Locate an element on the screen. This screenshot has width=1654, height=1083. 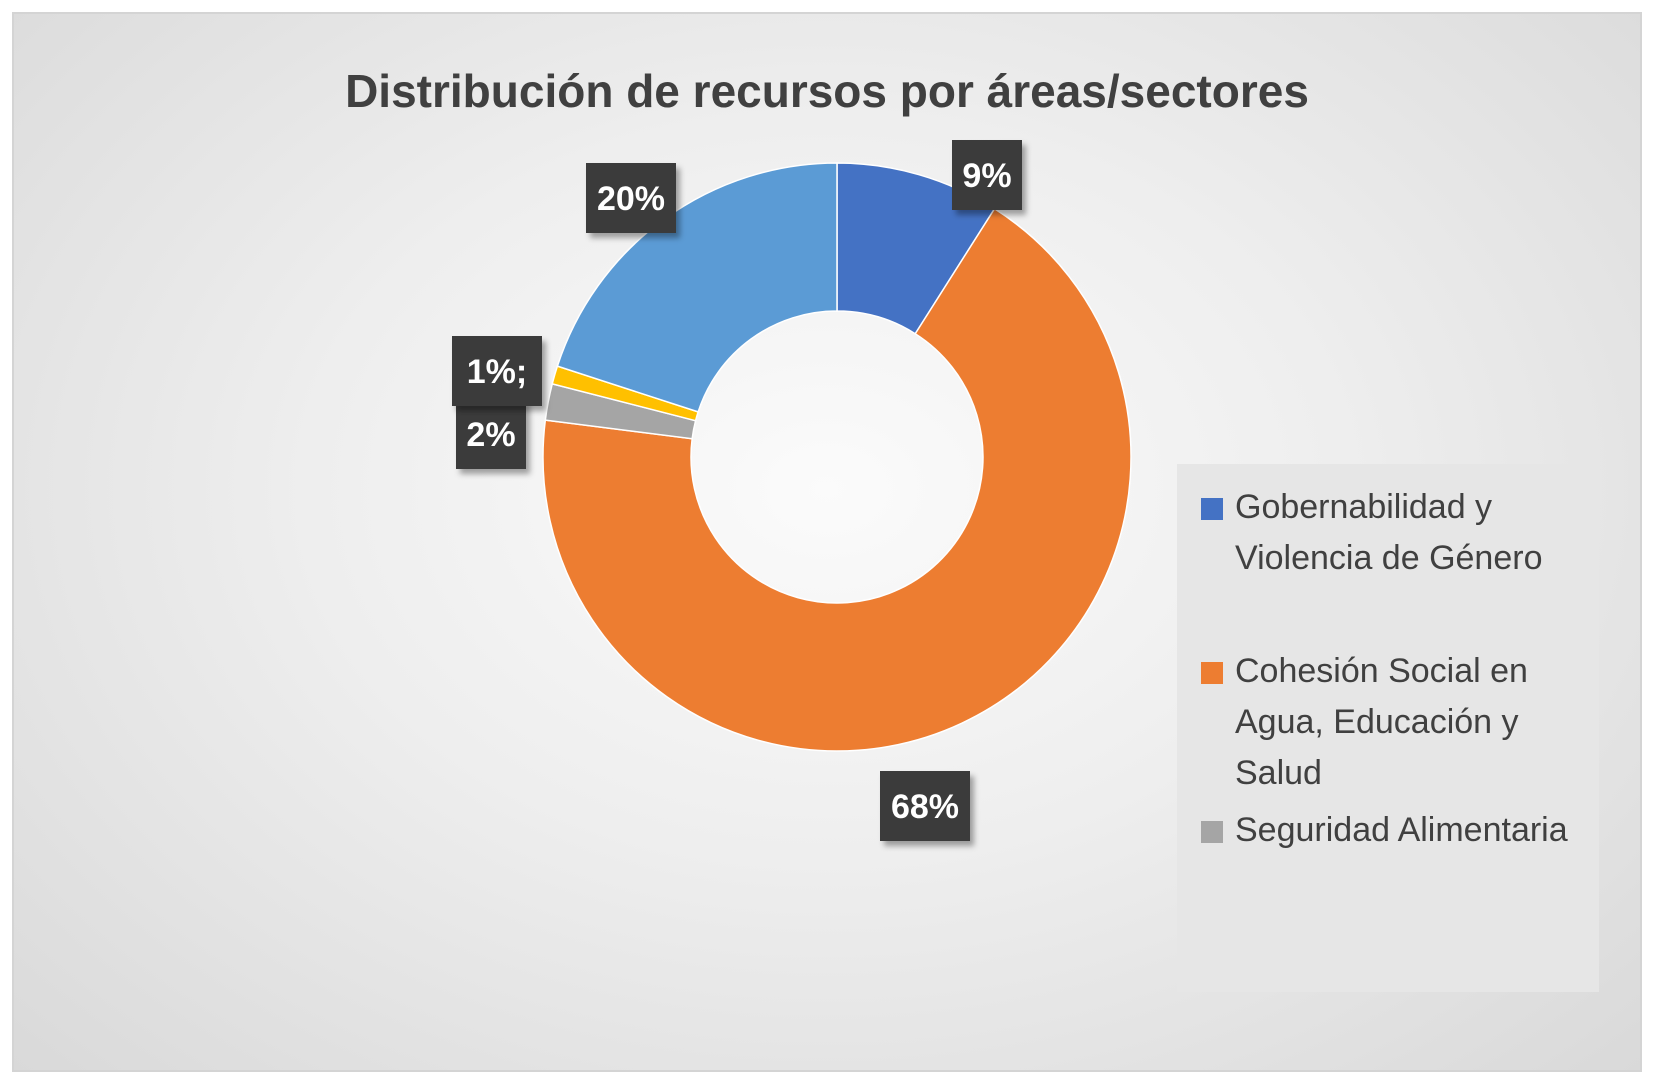
data-label-text: 68% is located at coordinates (925, 807).